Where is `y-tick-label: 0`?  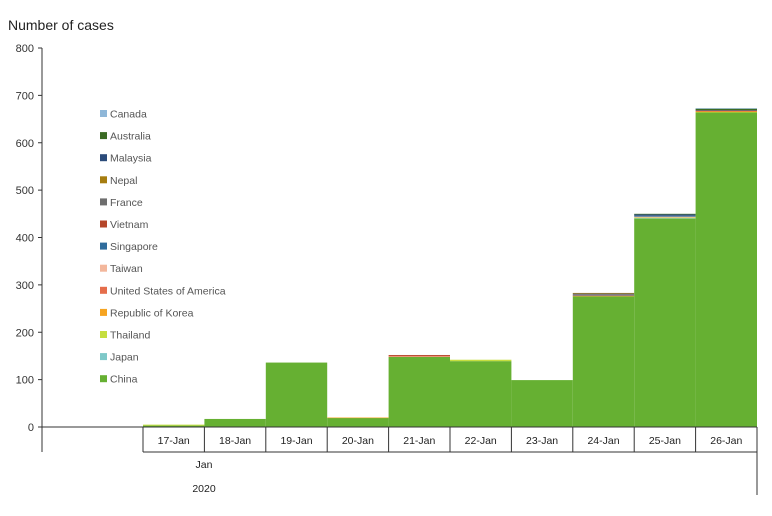
y-tick-label: 0 is located at coordinates (31, 428).